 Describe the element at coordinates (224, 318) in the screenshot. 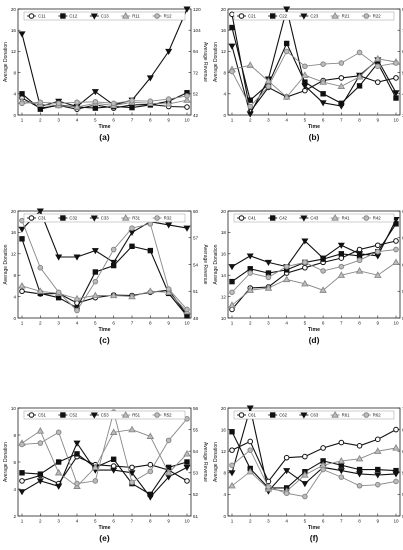

I see `y-tick-label: 10` at that location.